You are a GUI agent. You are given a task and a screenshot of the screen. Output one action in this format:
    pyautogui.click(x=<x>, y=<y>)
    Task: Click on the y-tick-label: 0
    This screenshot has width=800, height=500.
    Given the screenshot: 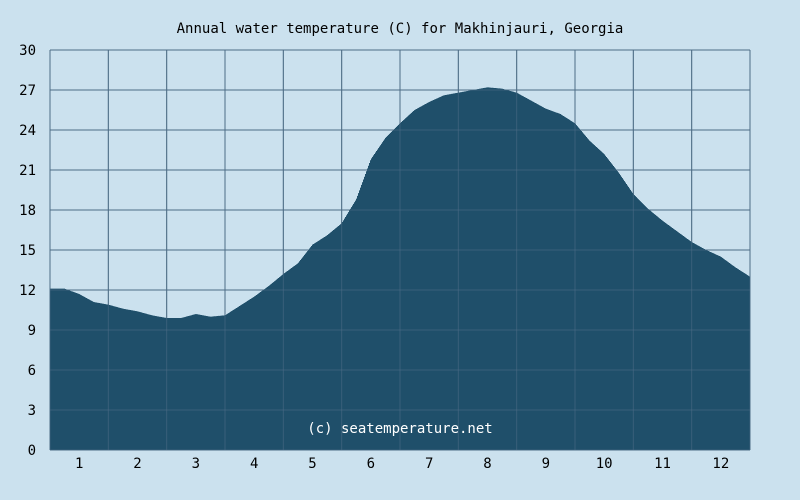 What is the action you would take?
    pyautogui.click(x=32, y=451)
    